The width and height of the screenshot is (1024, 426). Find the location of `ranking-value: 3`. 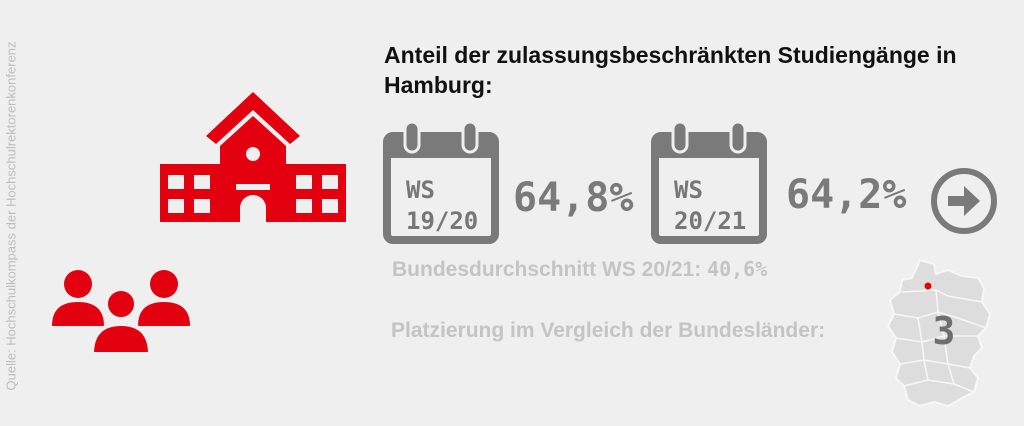

ranking-value: 3 is located at coordinates (944, 331).